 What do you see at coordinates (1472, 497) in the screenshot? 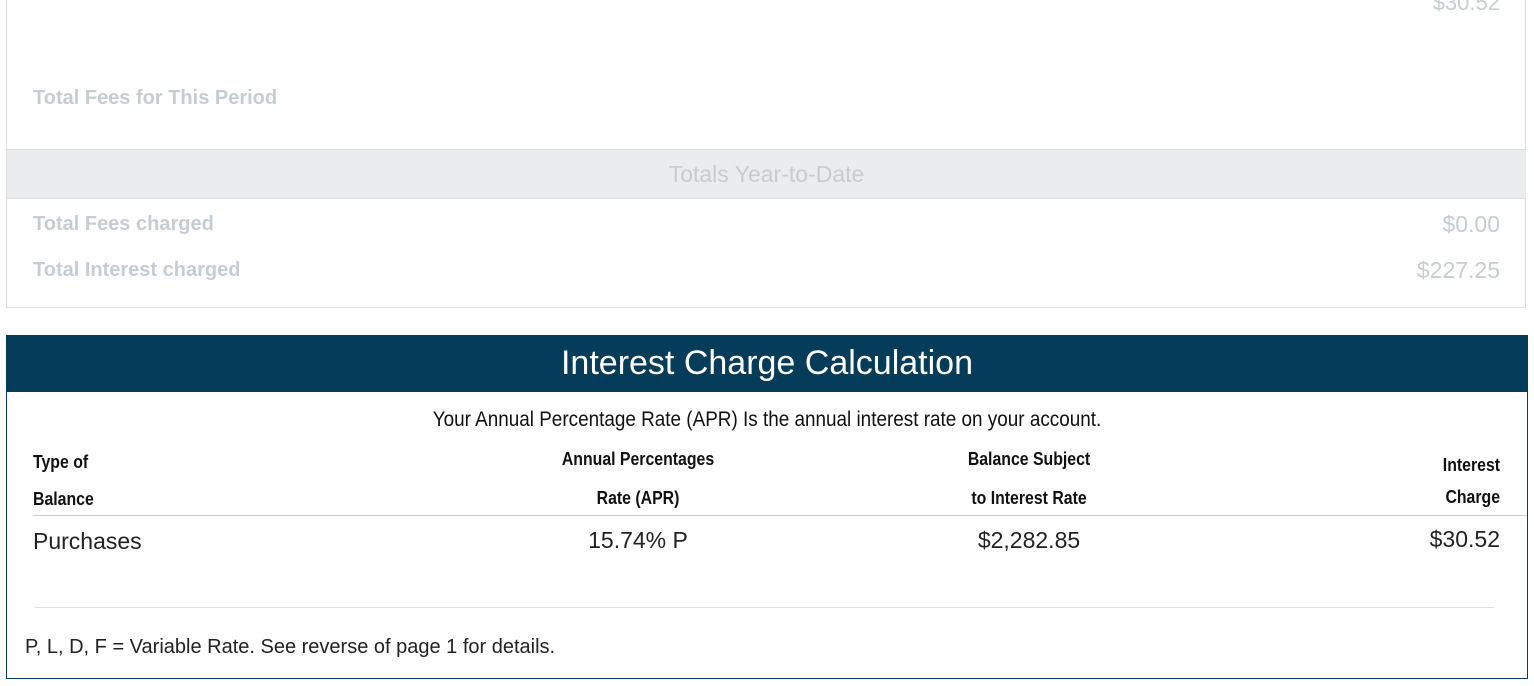
I see `column-header: Charge` at bounding box center [1472, 497].